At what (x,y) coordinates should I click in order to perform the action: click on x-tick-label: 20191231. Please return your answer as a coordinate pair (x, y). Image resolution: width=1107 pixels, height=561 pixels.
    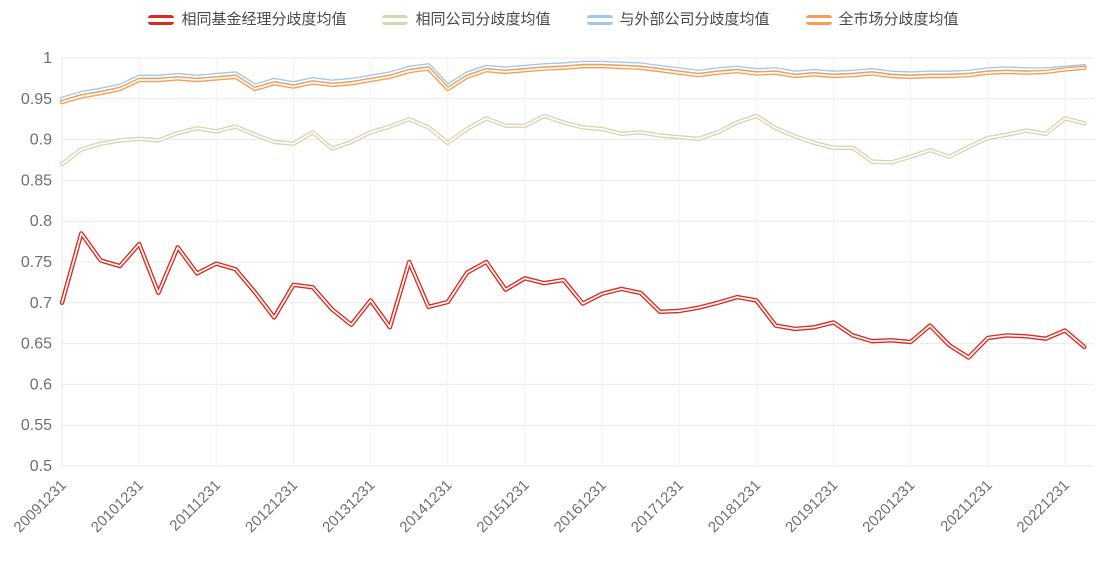
    Looking at the image, I should click on (811, 506).